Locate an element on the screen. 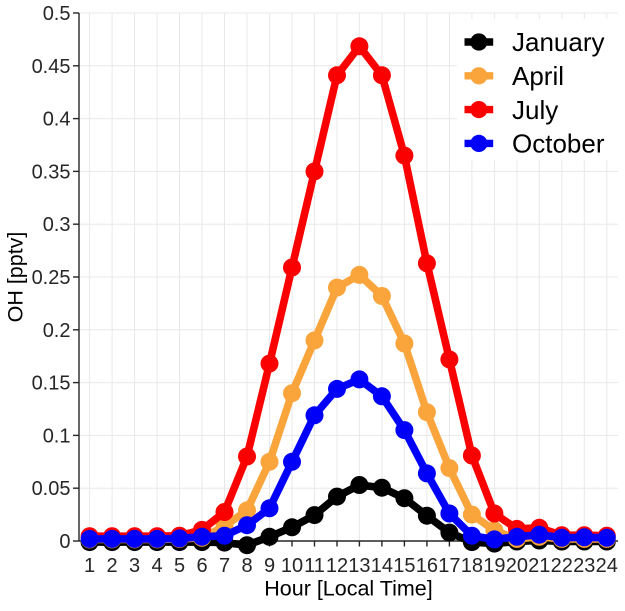 The height and width of the screenshot is (611, 625). svg-text: 19 is located at coordinates (494, 566).